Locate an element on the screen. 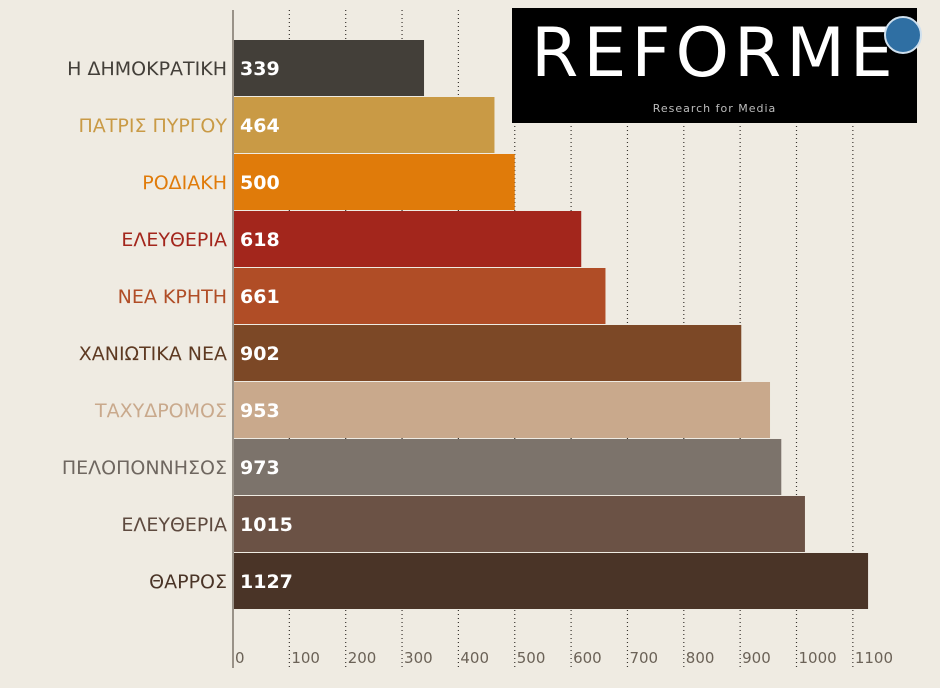 The height and width of the screenshot is (688, 940). x-tick-label: 900 is located at coordinates (756, 658).